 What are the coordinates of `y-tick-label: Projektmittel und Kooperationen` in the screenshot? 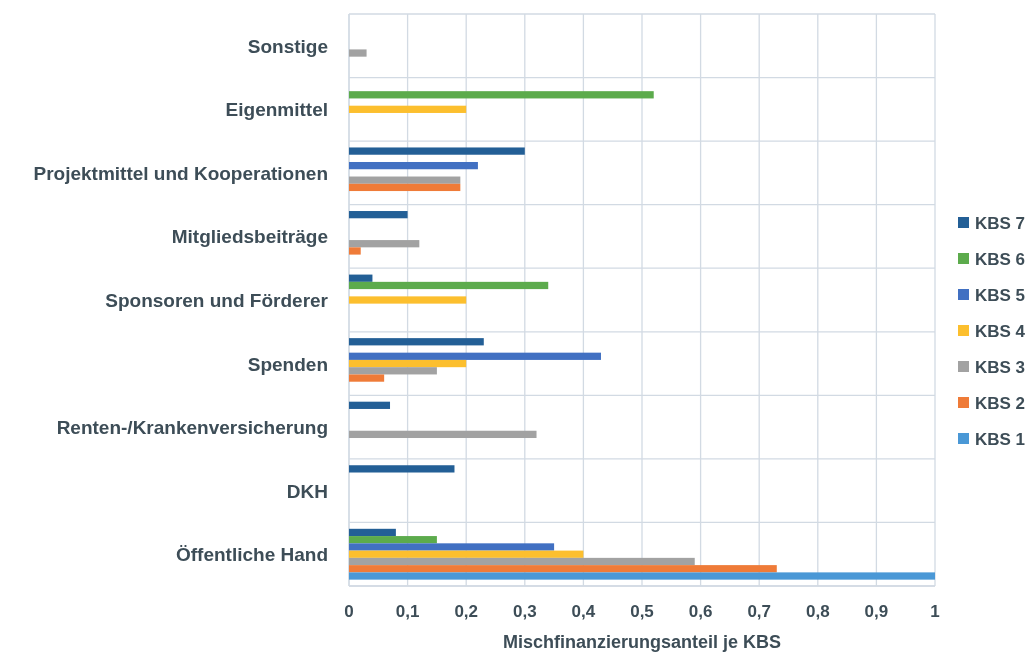 It's located at (180, 173).